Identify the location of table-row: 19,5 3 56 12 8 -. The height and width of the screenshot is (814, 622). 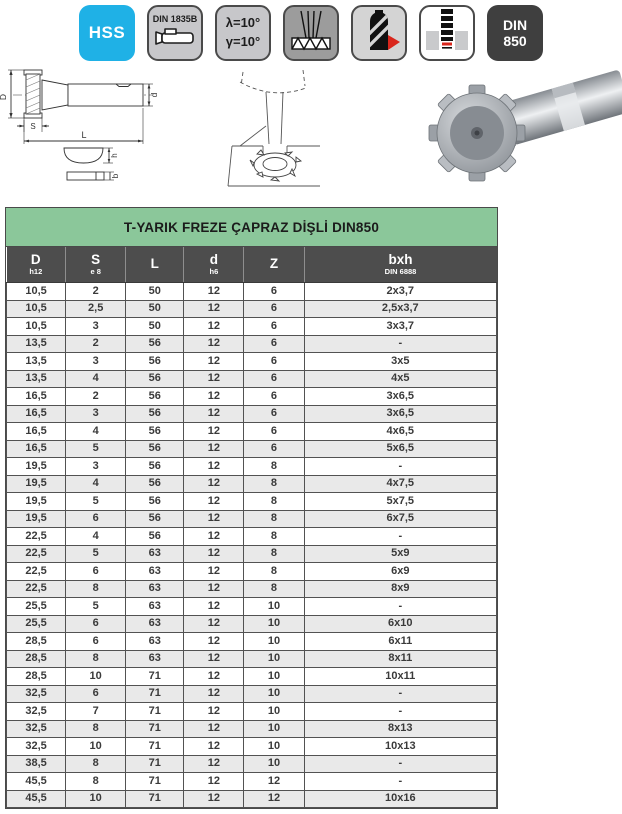
(251, 466).